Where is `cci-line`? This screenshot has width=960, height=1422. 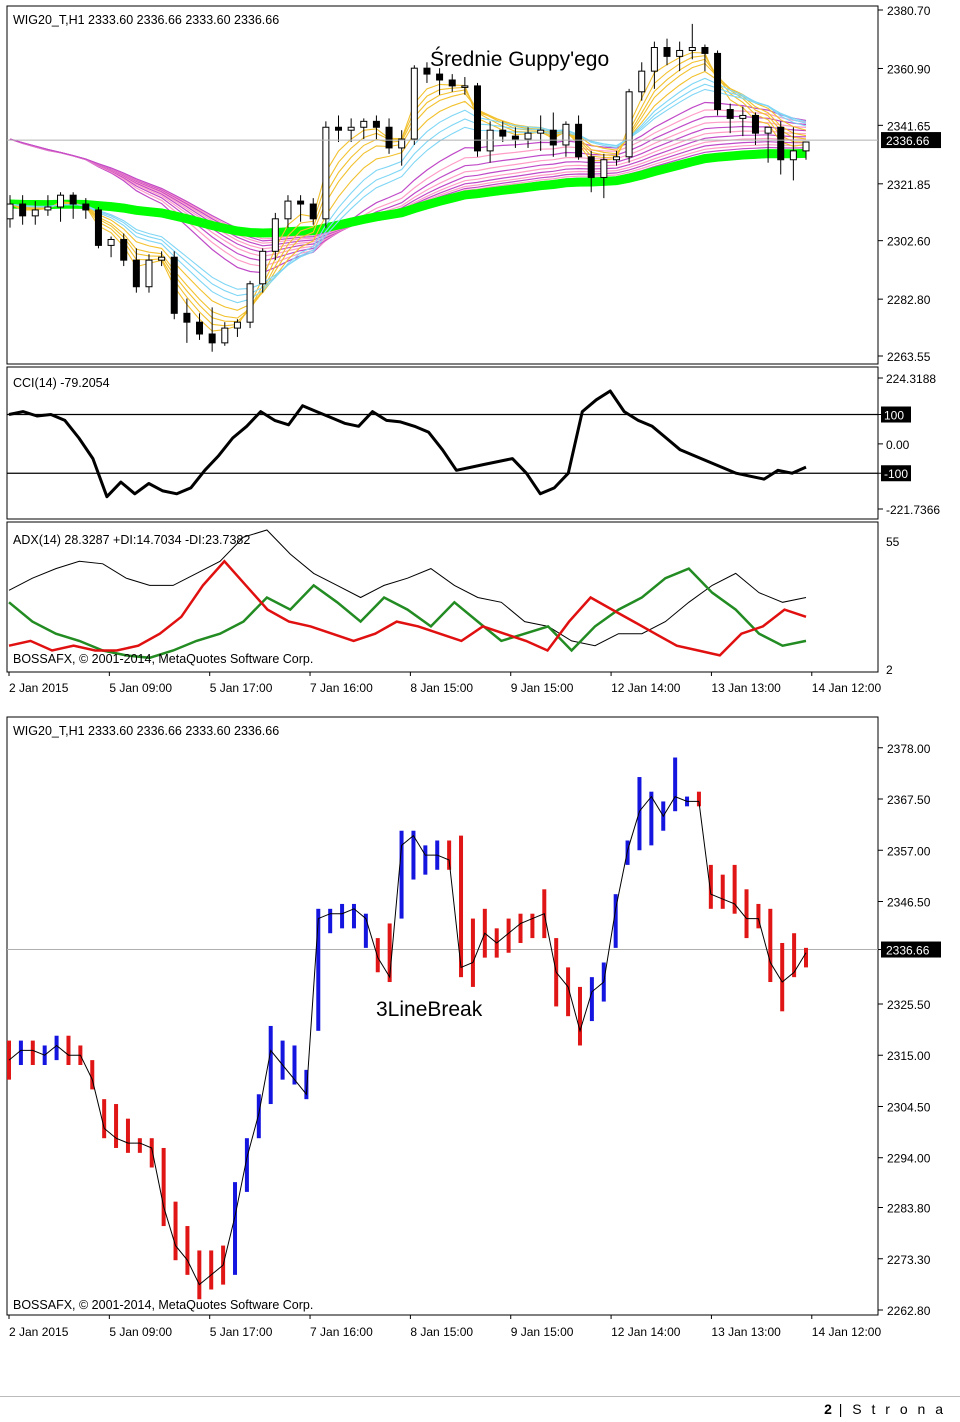 cci-line is located at coordinates (407, 444).